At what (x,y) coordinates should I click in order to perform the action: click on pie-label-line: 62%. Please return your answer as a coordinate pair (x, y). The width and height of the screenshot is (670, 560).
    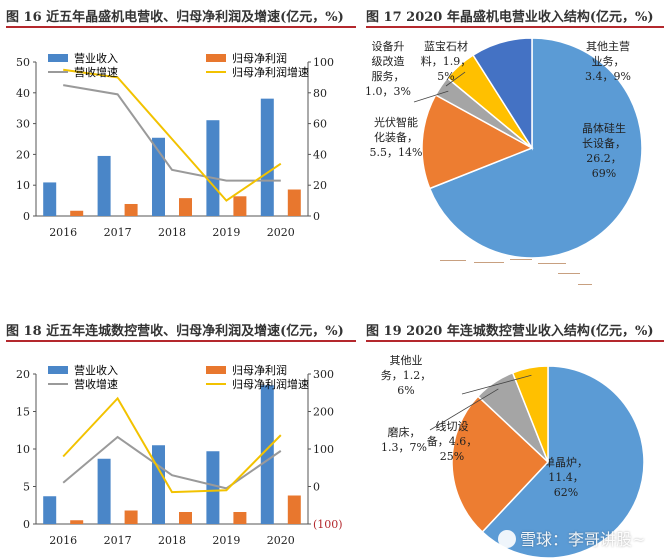
    Looking at the image, I should click on (566, 492).